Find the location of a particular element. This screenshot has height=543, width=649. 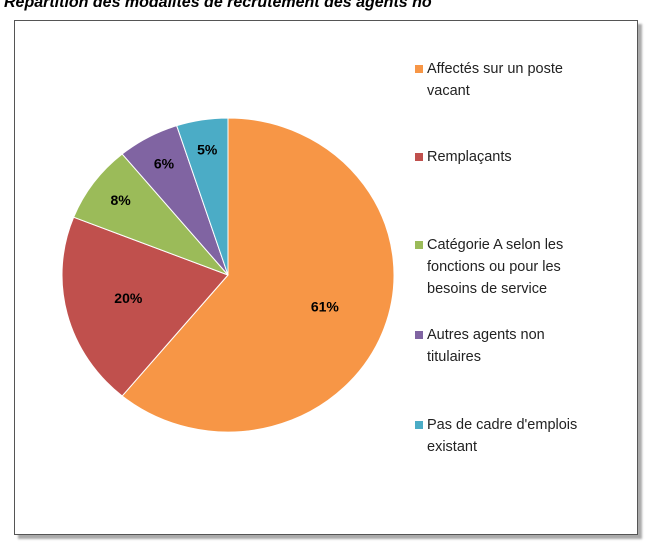

data-label: 8% is located at coordinates (120, 200).